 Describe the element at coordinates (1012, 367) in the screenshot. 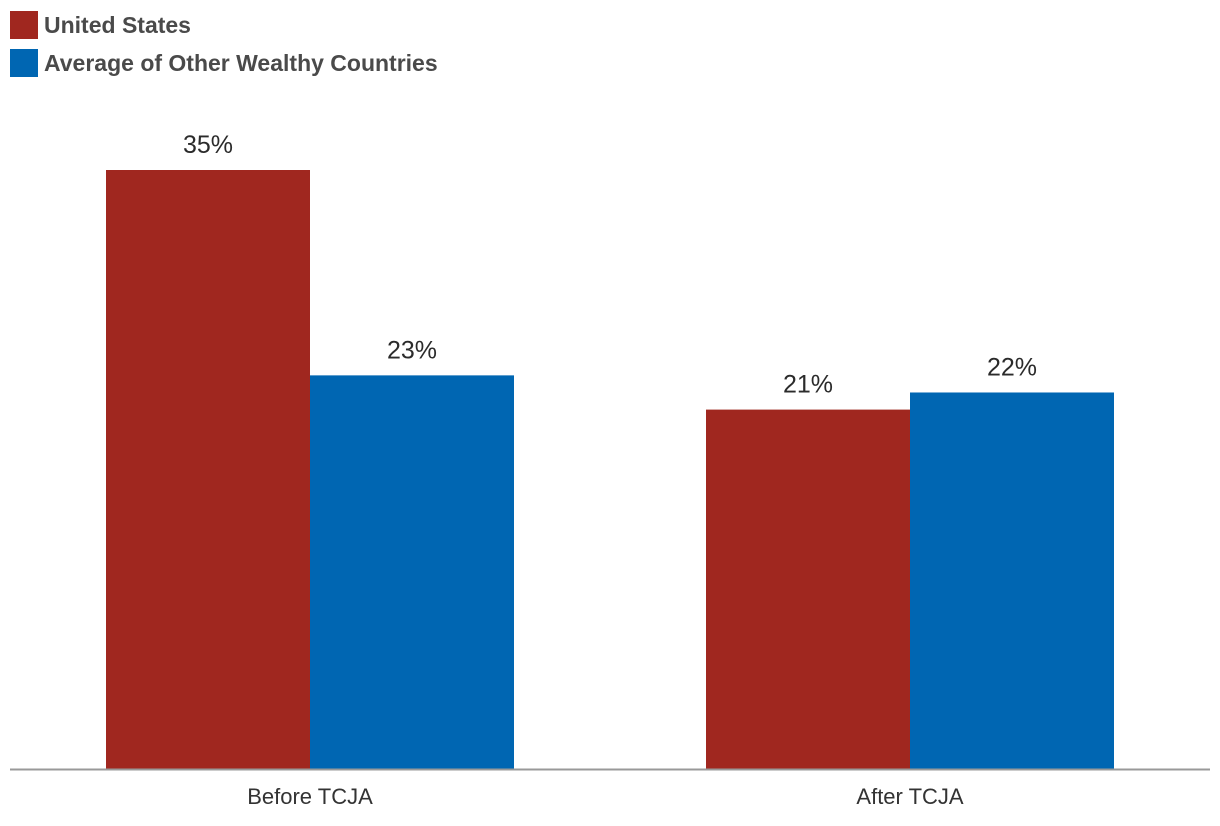

I see `data-label-after-tcja-other-wealthy: 22%` at that location.